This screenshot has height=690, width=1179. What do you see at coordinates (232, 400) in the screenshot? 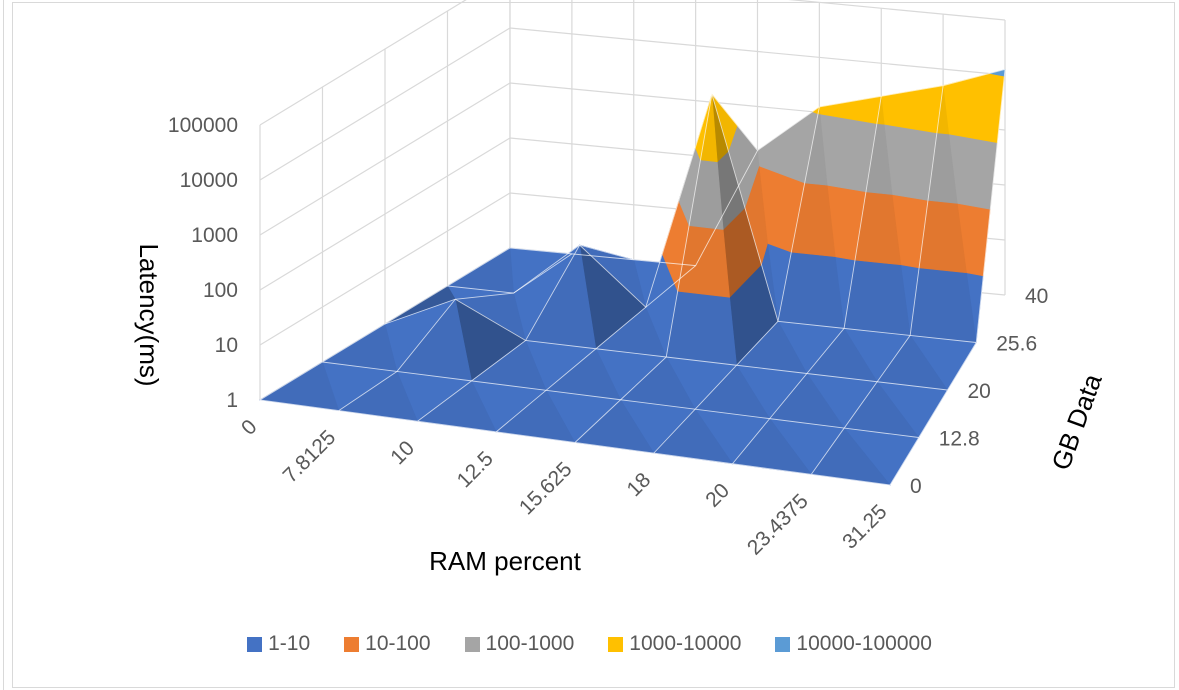
I see `z-tick-label: 1` at bounding box center [232, 400].